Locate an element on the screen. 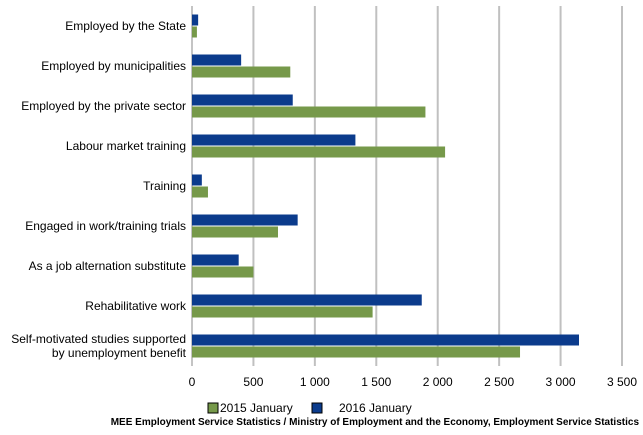  category-label: Engaged in work/training trials is located at coordinates (105, 226).